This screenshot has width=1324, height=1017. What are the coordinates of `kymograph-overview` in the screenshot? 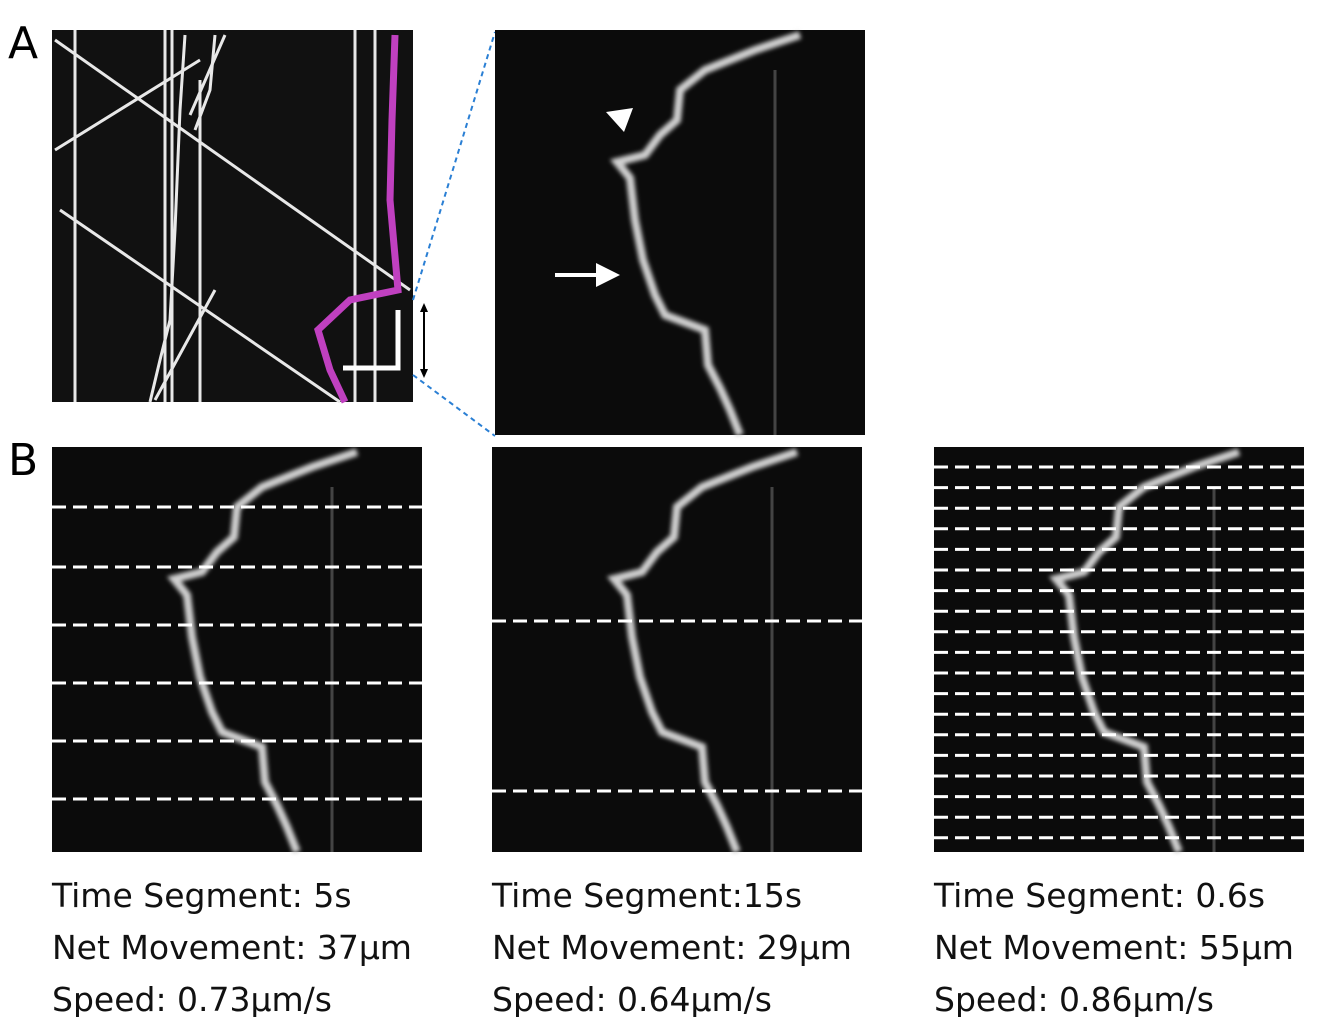 It's located at (232, 217).